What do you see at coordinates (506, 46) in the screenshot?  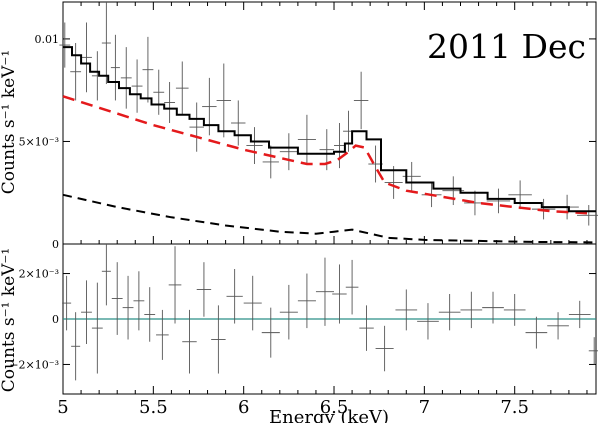 I see `chart-title: 2011 Dec` at bounding box center [506, 46].